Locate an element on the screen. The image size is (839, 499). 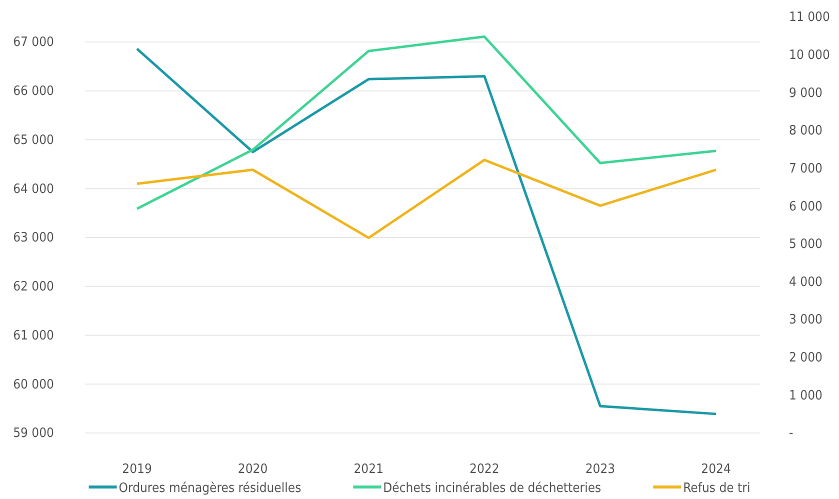
y-tick-label: 60 000 is located at coordinates (33, 384).